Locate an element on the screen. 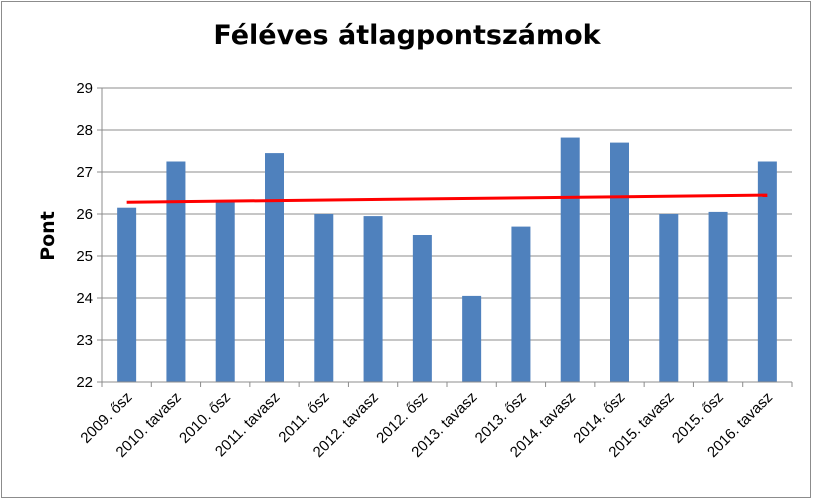 This screenshot has width=814, height=501. y-tick-label: 22 is located at coordinates (84, 382).